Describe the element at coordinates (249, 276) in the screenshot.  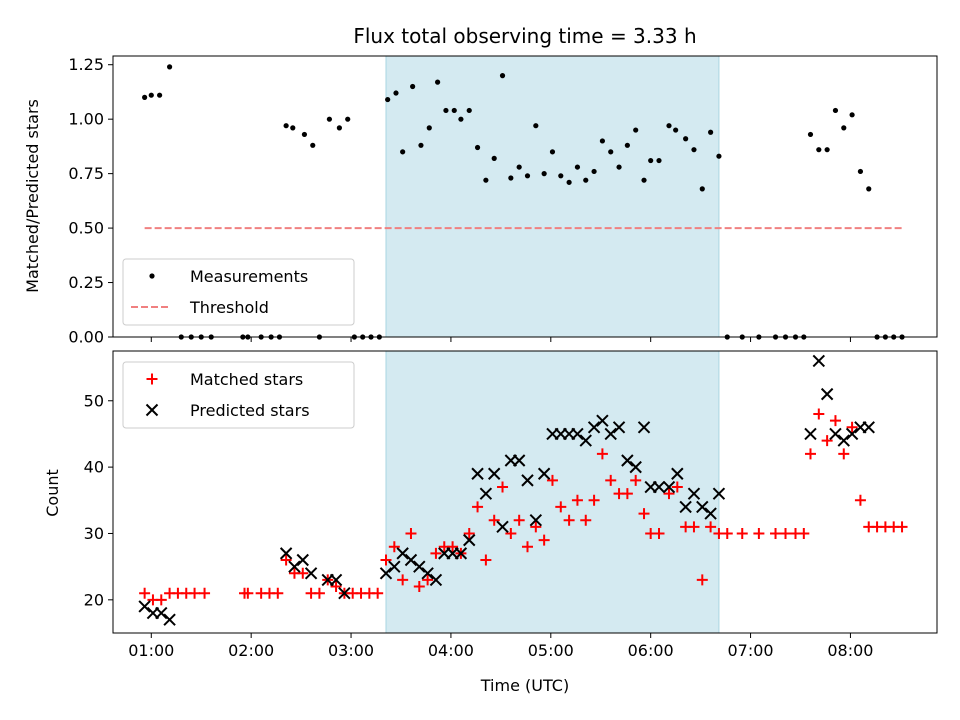
I see `legend-label: Measurements` at that location.